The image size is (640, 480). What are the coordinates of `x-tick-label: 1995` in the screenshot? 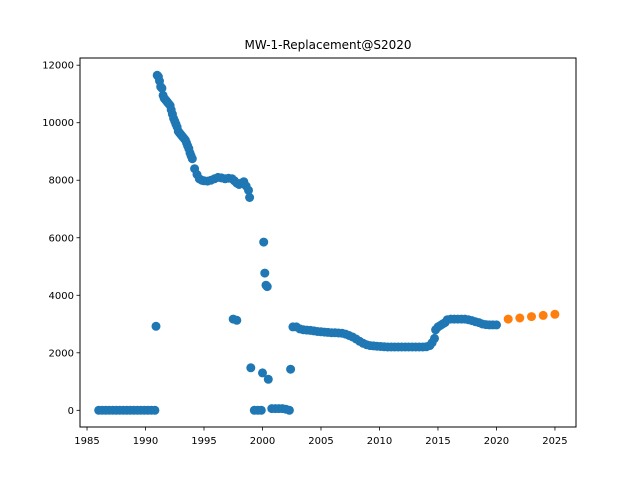 It's located at (203, 441).